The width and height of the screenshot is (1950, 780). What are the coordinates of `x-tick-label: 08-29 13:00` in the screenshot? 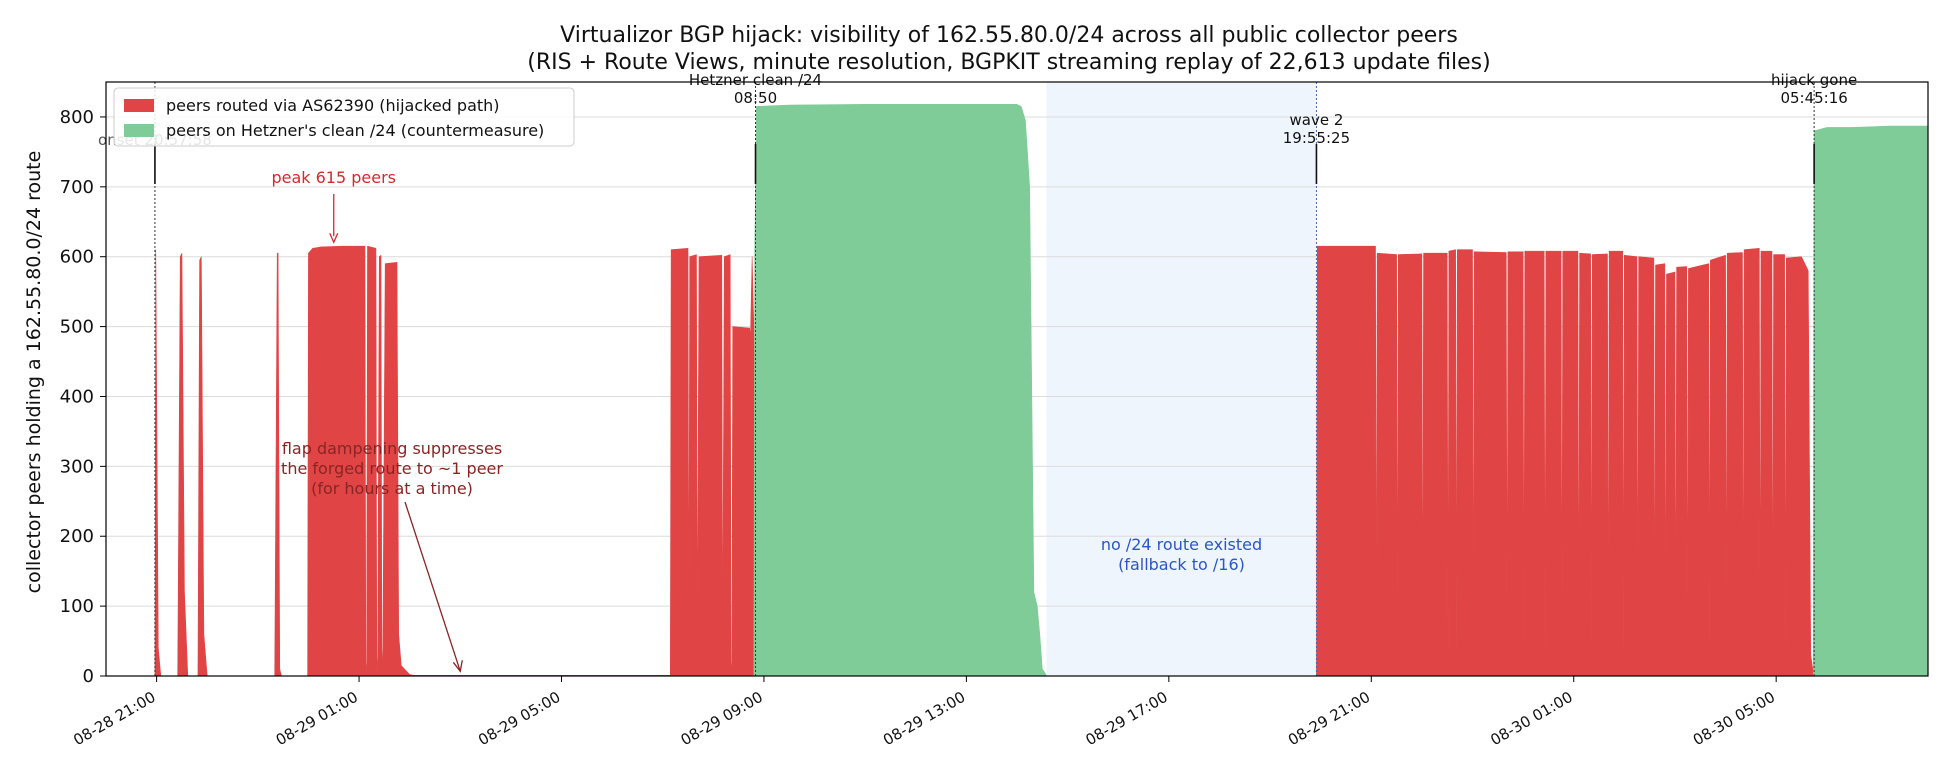 It's located at (924, 718).